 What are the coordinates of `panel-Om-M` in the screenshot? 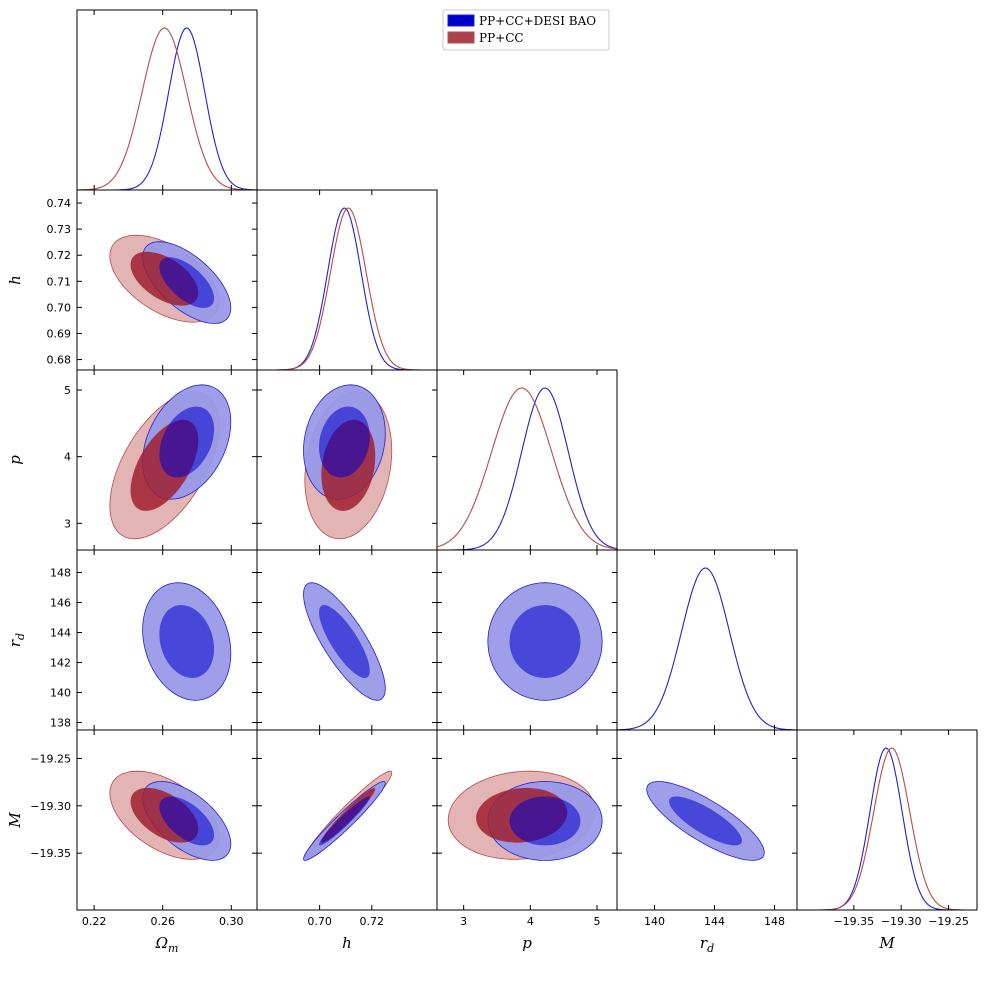 It's located at (170, 815).